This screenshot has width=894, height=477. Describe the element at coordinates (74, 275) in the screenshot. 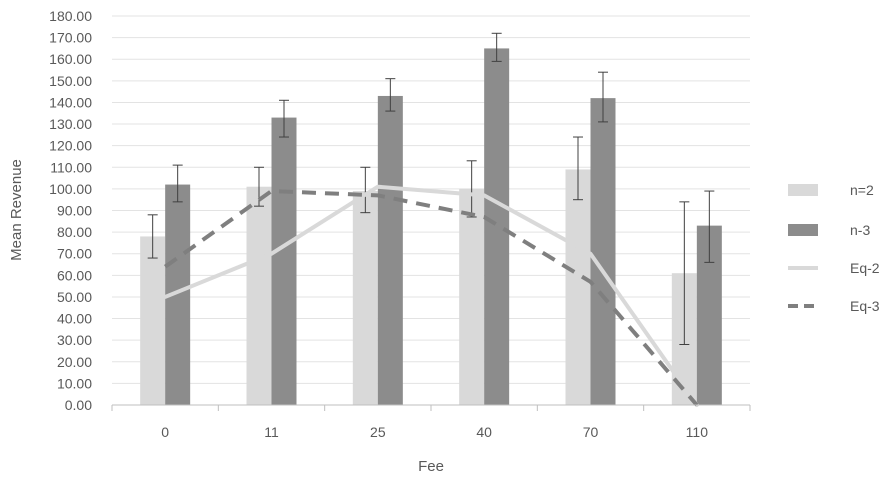

I see `y-tick-label: 60.00` at that location.